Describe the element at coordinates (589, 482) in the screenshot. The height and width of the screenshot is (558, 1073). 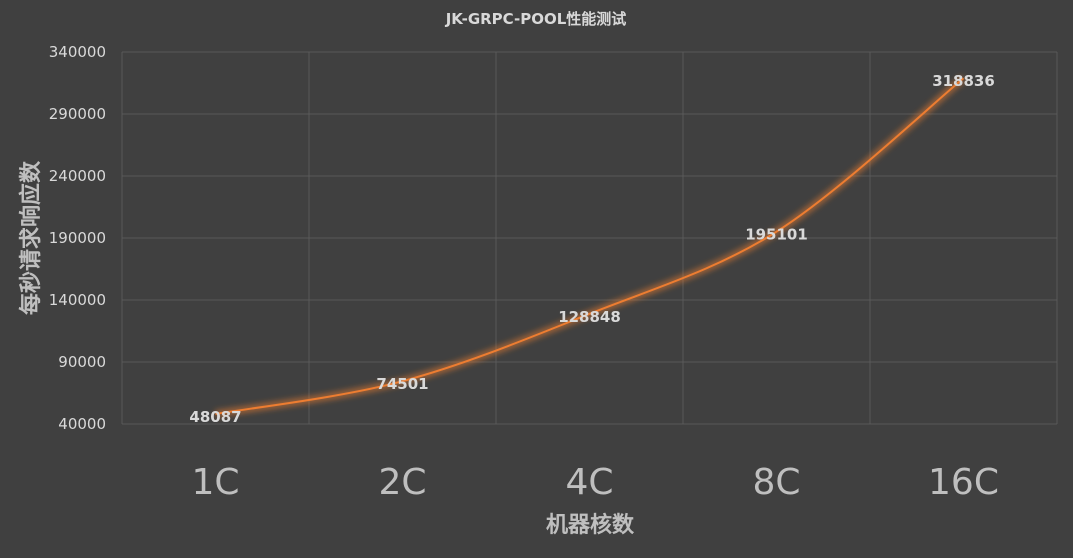
I see `x-tick-label: 4C` at that location.